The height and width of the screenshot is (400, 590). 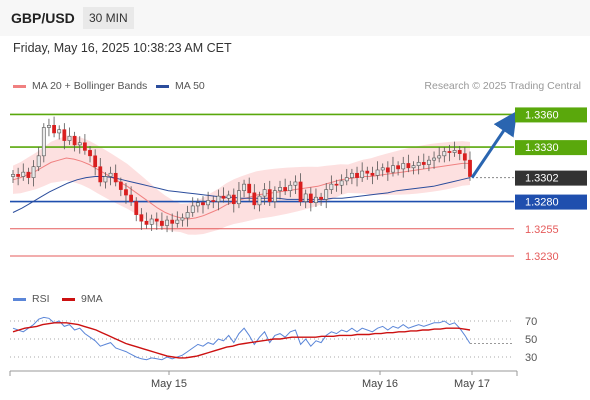 I want to click on rsi-line, so click(x=241, y=338).